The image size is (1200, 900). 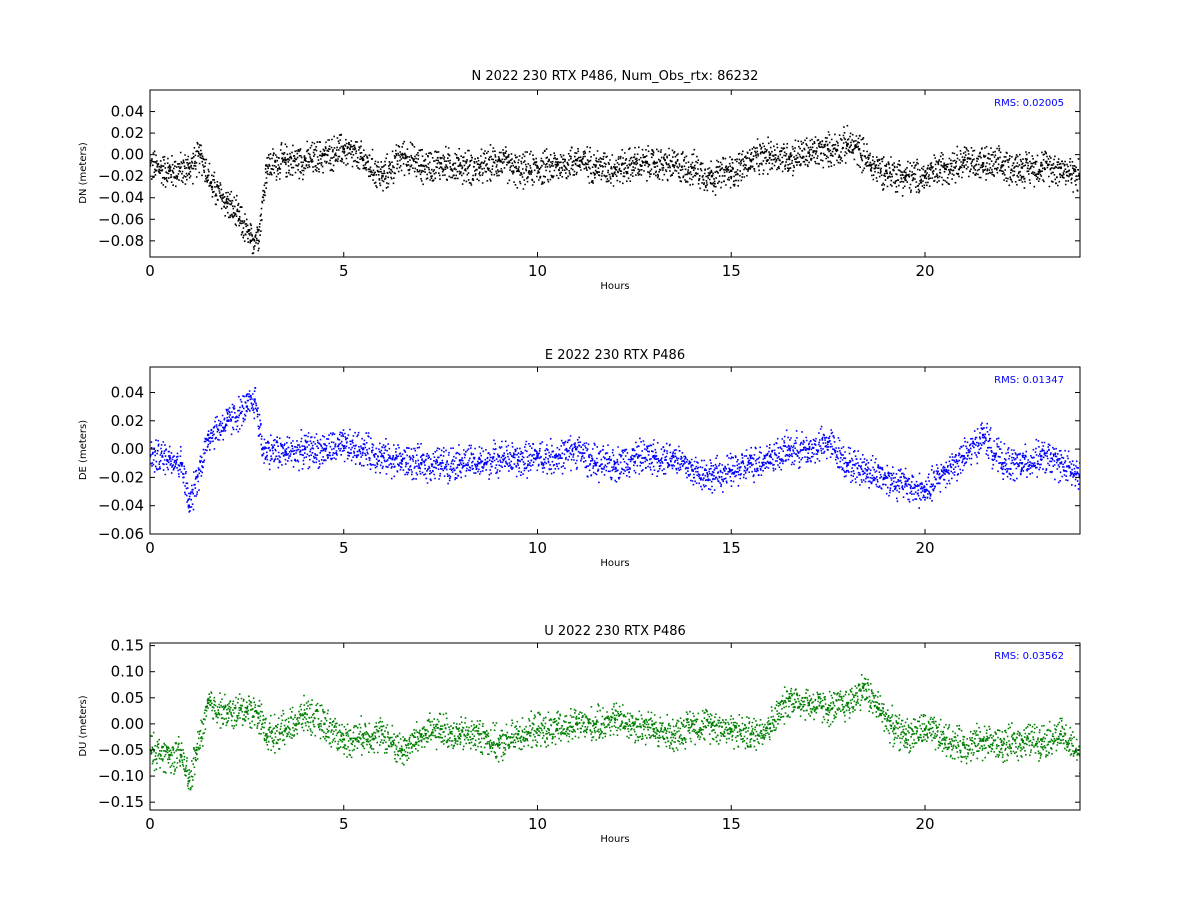 What do you see at coordinates (83, 450) in the screenshot?
I see `panel-de-ylabel: DE (meters)` at bounding box center [83, 450].